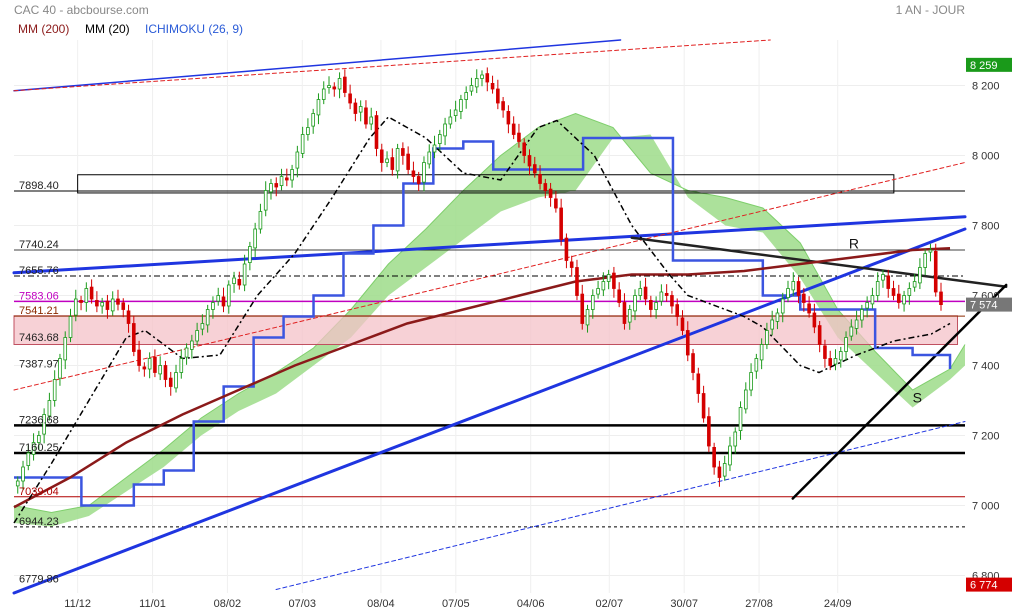 The image size is (1014, 613). I want to click on level-label-8: 7160.25, so click(39, 448).